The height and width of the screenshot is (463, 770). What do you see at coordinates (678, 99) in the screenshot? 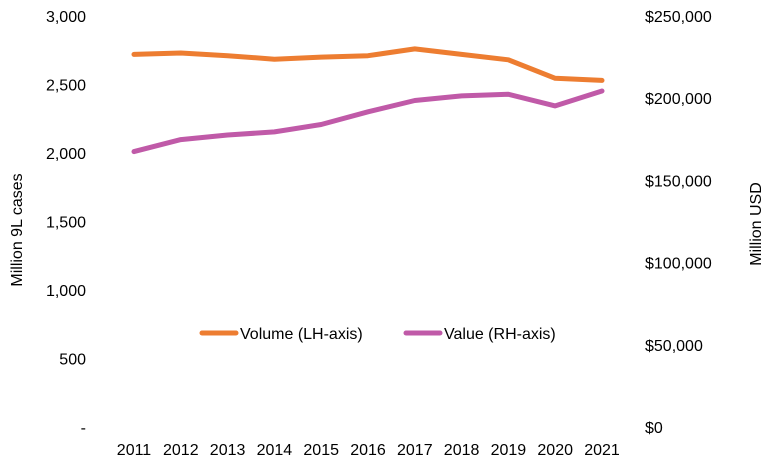
I see `right-axis-tick-label: $200,000` at bounding box center [678, 99].